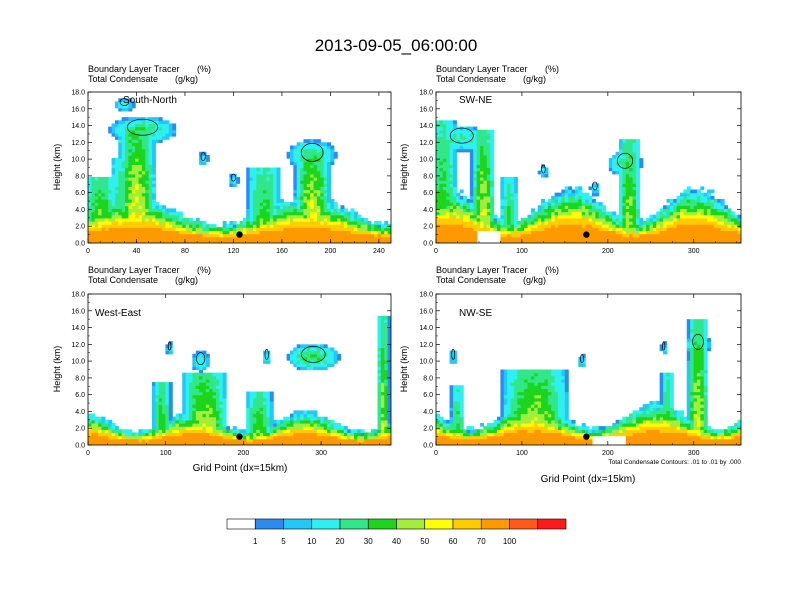 The width and height of the screenshot is (792, 612). What do you see at coordinates (169, 346) in the screenshot?
I see `condensate-contour` at bounding box center [169, 346].